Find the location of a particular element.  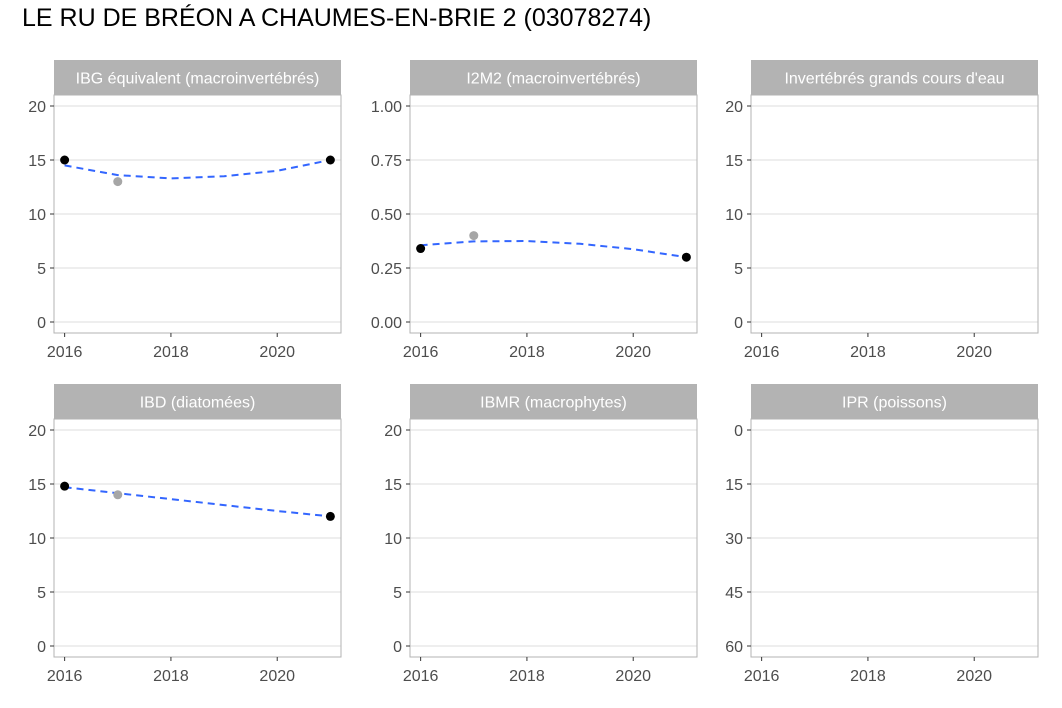

facet-panel: IBD (diatomées) 0 5 10 15 20 2016 2018 2020 is located at coordinates (185, 534).